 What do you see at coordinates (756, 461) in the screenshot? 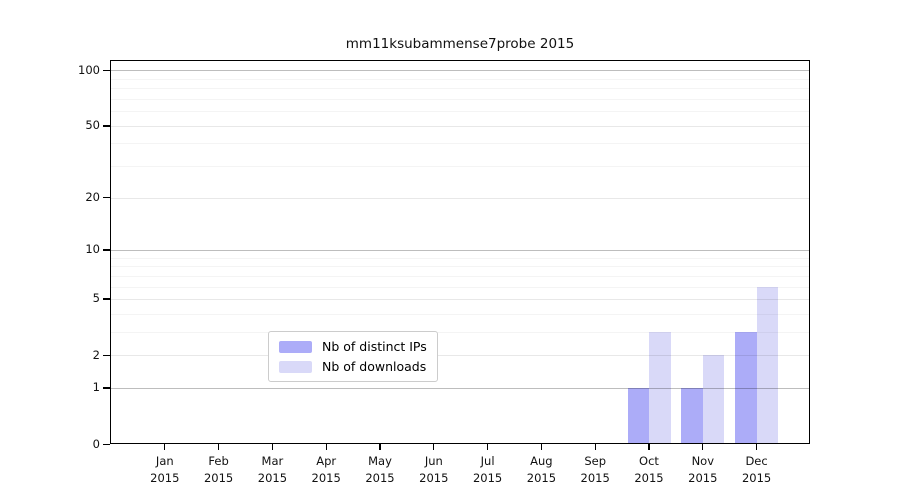
I see `x-tick-month: Dec` at bounding box center [756, 461].